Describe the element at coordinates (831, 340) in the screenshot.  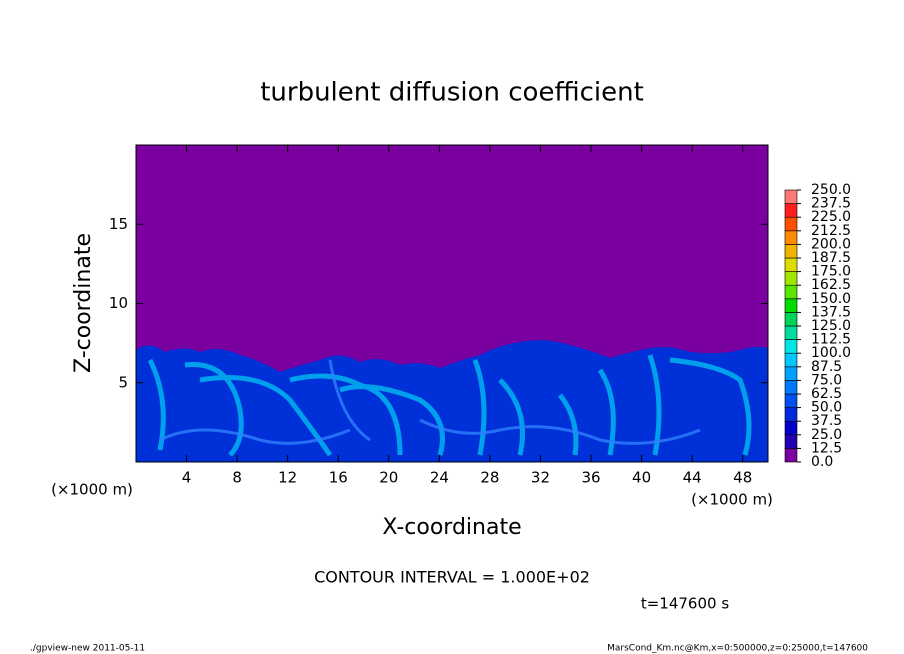
I see `colorbar-label: 112.5` at that location.